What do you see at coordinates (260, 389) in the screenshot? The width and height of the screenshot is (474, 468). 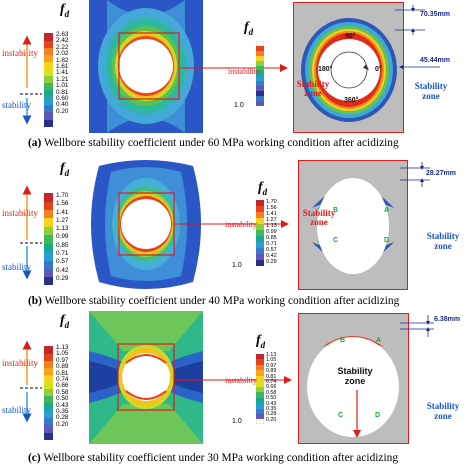 I see `mini-color-scale-c` at bounding box center [260, 389].